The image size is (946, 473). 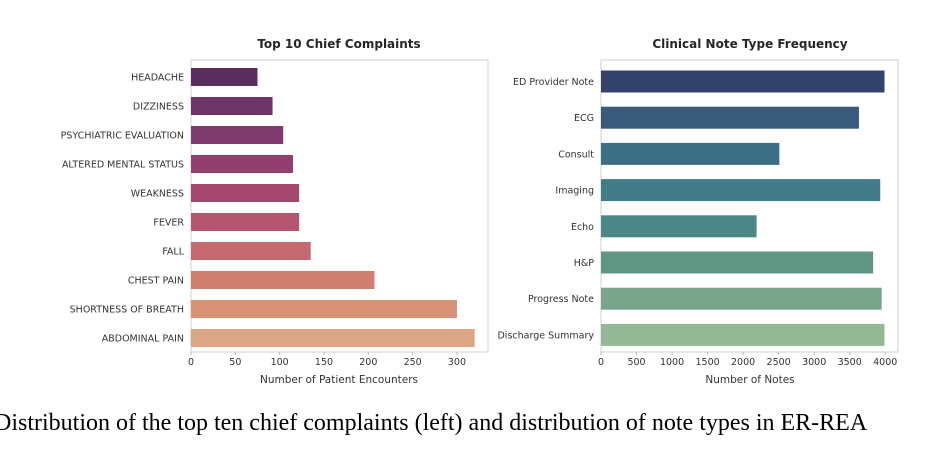 What do you see at coordinates (553, 82) in the screenshot?
I see `y-tick-label: ED Provider Note` at bounding box center [553, 82].